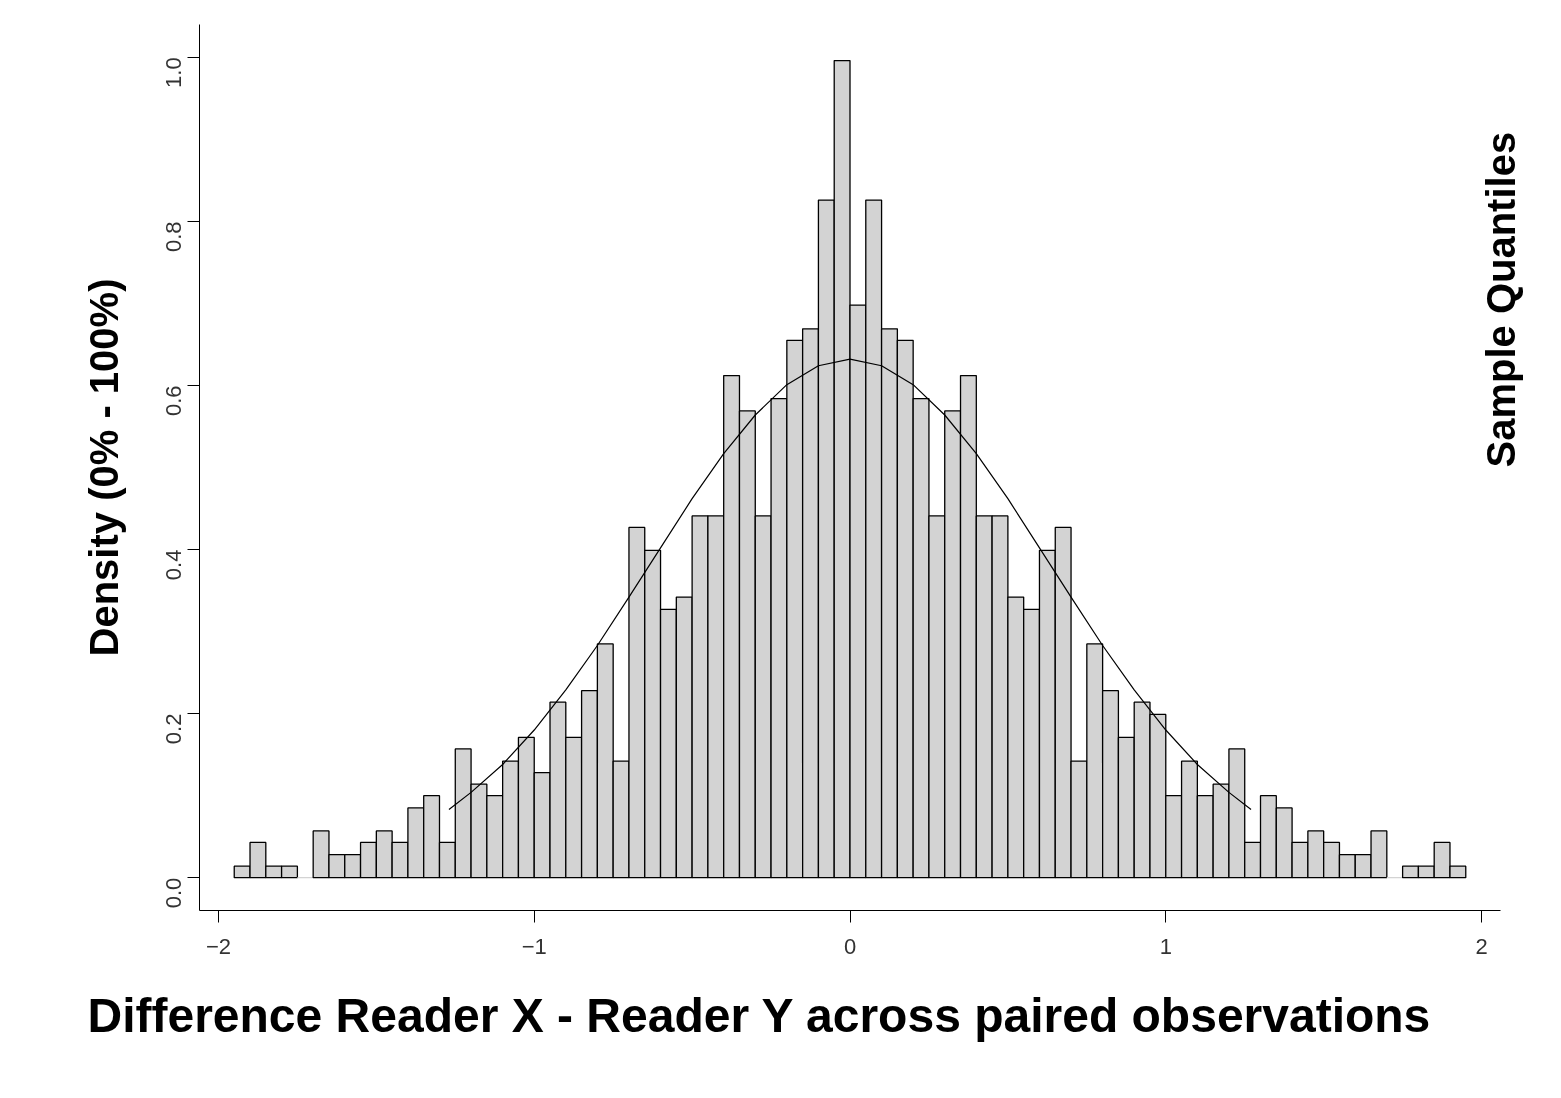  Describe the element at coordinates (1165, 946) in the screenshot. I see `x-tick-label: 1` at that location.